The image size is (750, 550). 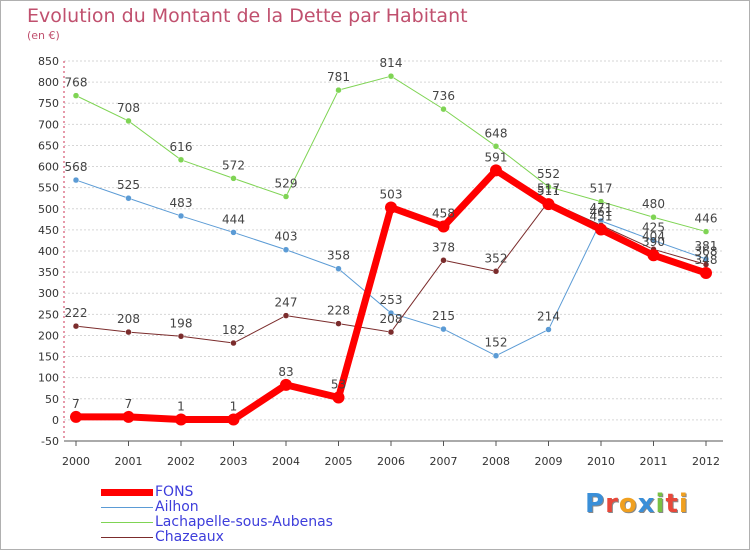 What do you see at coordinates (233, 330) in the screenshot?
I see `data-label-chazeaux: 182` at bounding box center [233, 330].